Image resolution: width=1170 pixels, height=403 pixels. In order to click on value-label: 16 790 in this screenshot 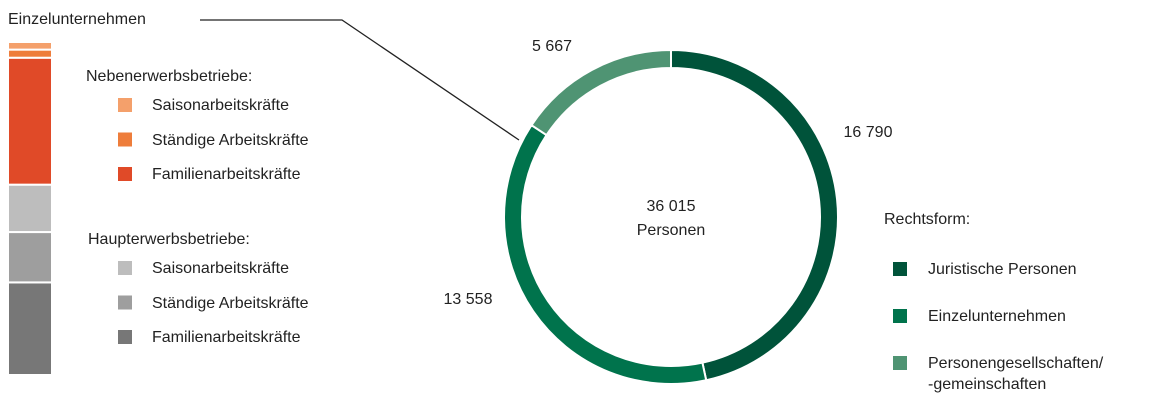, I will do `click(868, 132)`.